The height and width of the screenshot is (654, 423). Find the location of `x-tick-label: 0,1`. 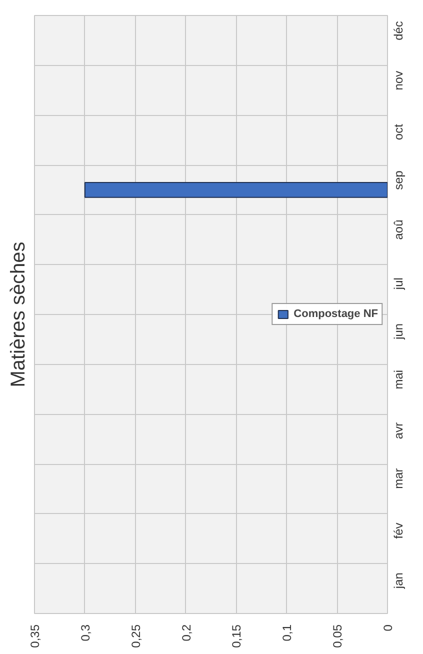

x-tick-label: 0,1 is located at coordinates (287, 633).